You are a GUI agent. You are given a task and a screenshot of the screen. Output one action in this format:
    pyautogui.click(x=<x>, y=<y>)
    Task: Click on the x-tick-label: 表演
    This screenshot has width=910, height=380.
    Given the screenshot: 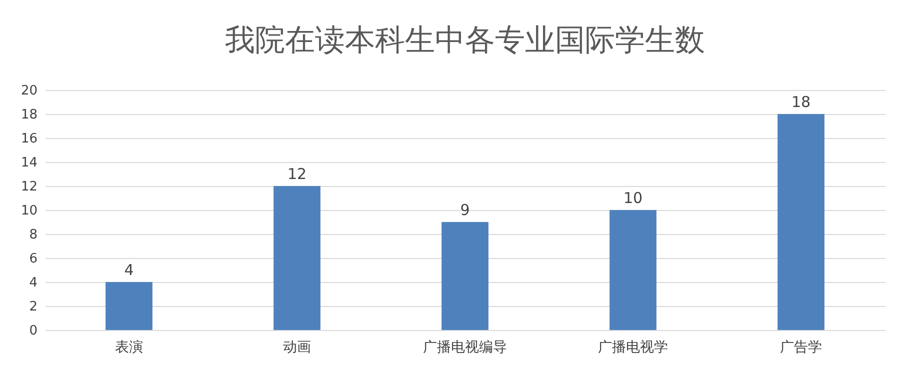 What is the action you would take?
    pyautogui.click(x=129, y=348)
    